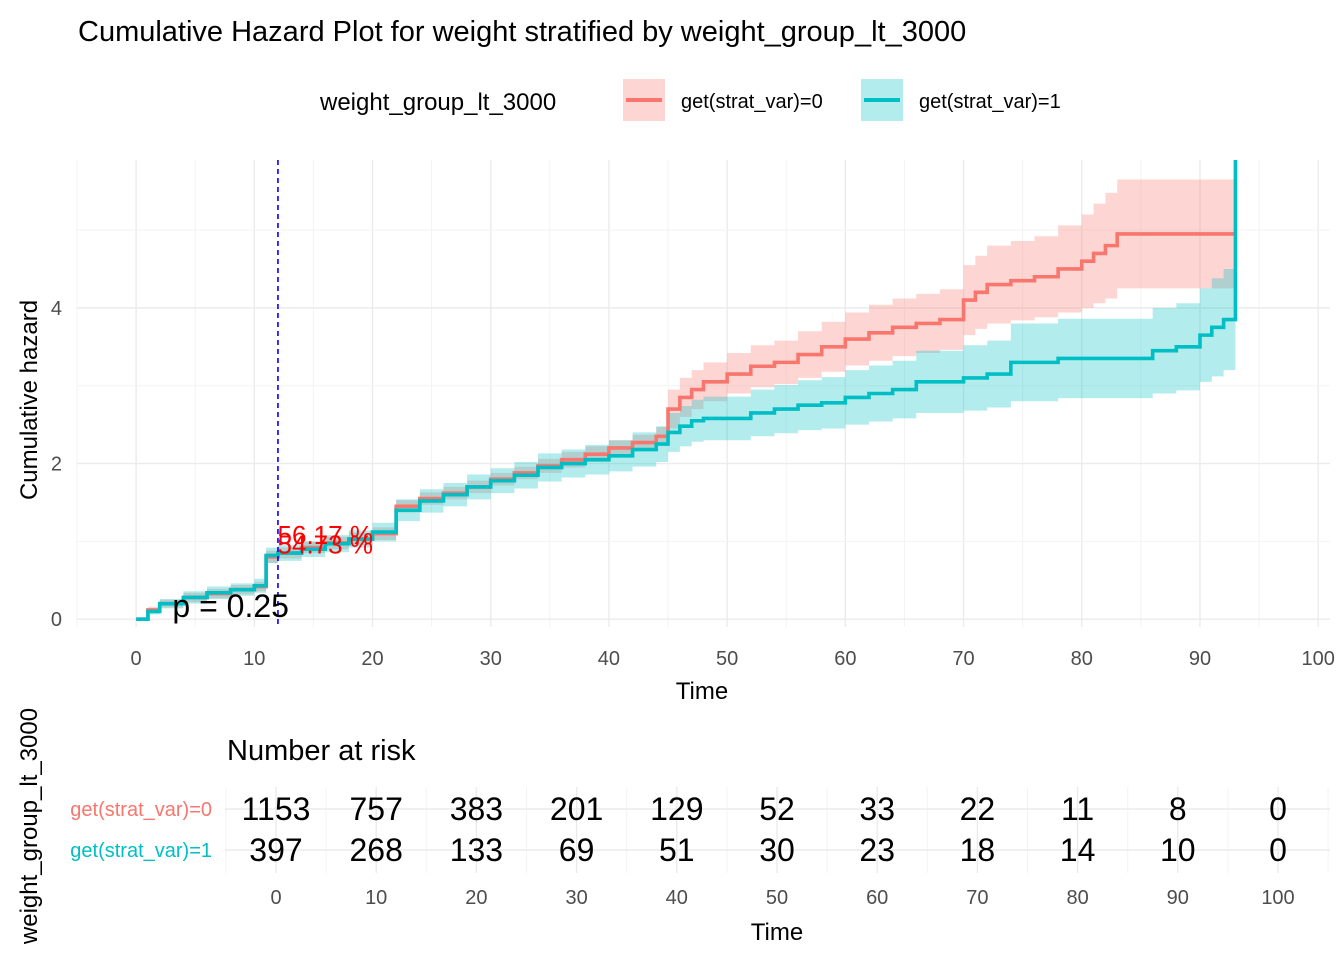 The image size is (1344, 960). I want to click on risk-x-tick-label: 30, so click(576, 898).